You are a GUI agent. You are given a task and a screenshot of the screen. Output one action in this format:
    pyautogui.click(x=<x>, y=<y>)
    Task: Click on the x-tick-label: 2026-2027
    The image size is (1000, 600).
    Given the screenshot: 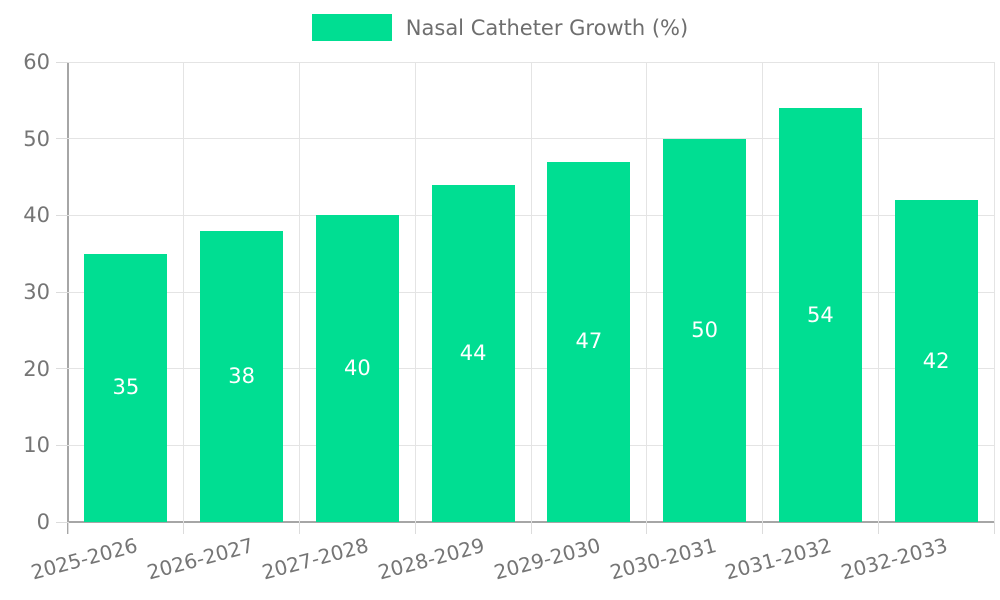 What is the action you would take?
    pyautogui.click(x=200, y=559)
    